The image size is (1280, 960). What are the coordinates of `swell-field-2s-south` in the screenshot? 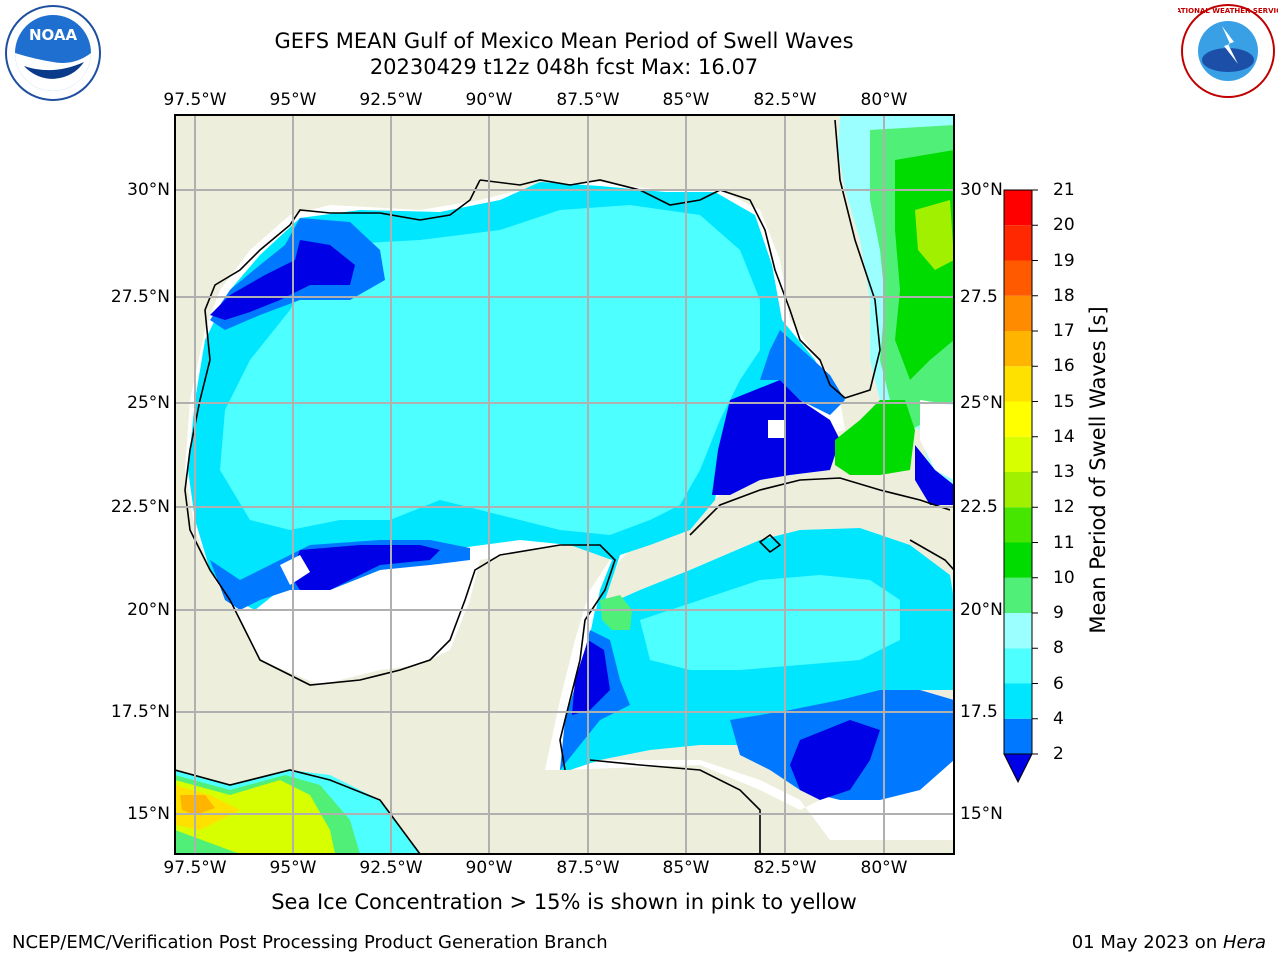 It's located at (365, 567).